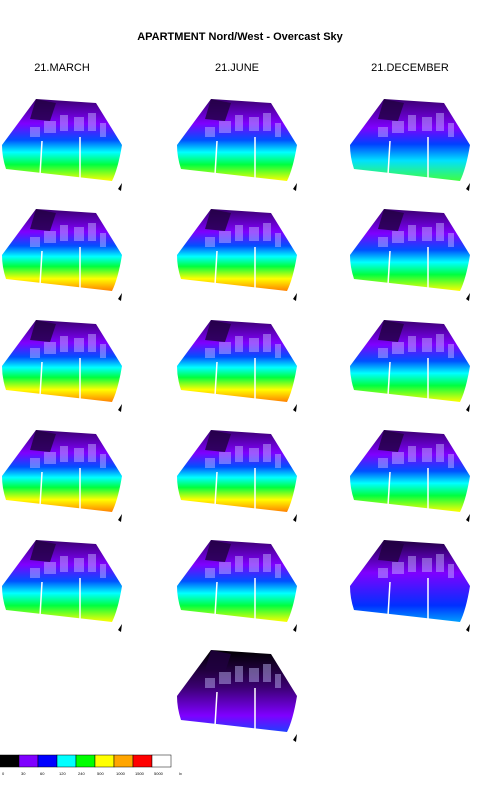 This screenshot has width=480, height=805. I want to click on legend: 0 30 60 120 240 500 1000 1500 5000 lx, so click(91, 765).